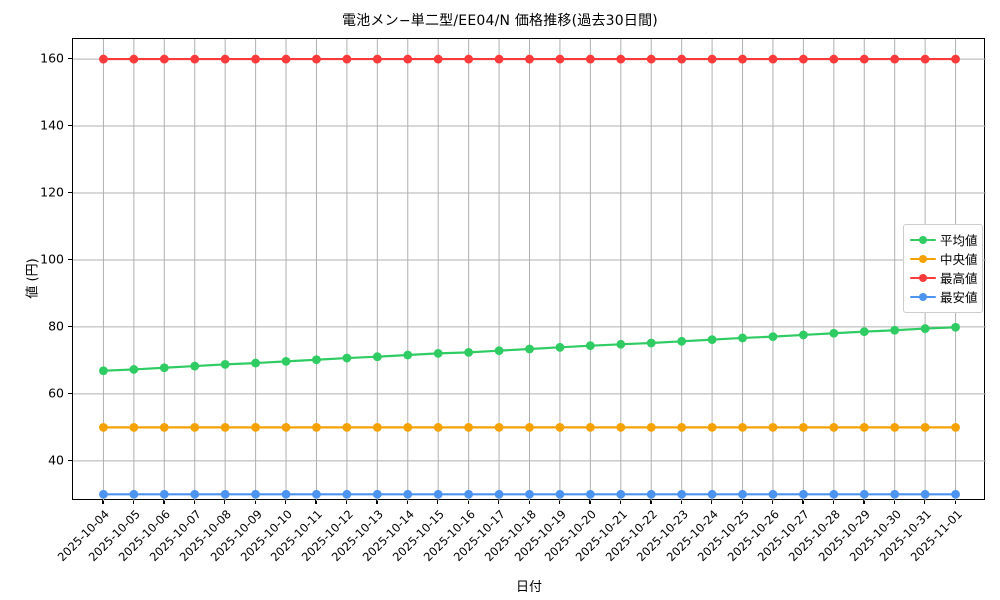  What do you see at coordinates (936, 536) in the screenshot?
I see `x-tick-label: 2025-11-01` at bounding box center [936, 536].